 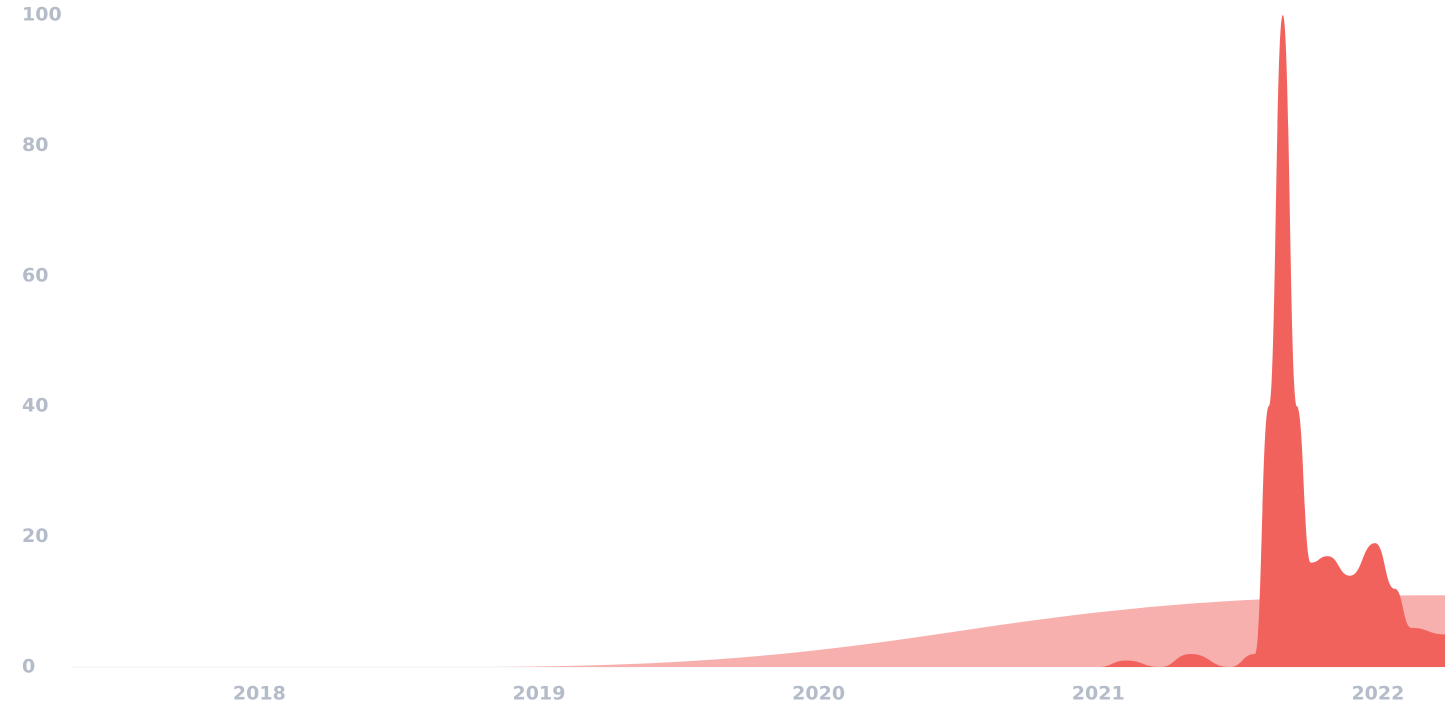 What do you see at coordinates (35, 536) in the screenshot?
I see `y-tick-label: 20` at bounding box center [35, 536].